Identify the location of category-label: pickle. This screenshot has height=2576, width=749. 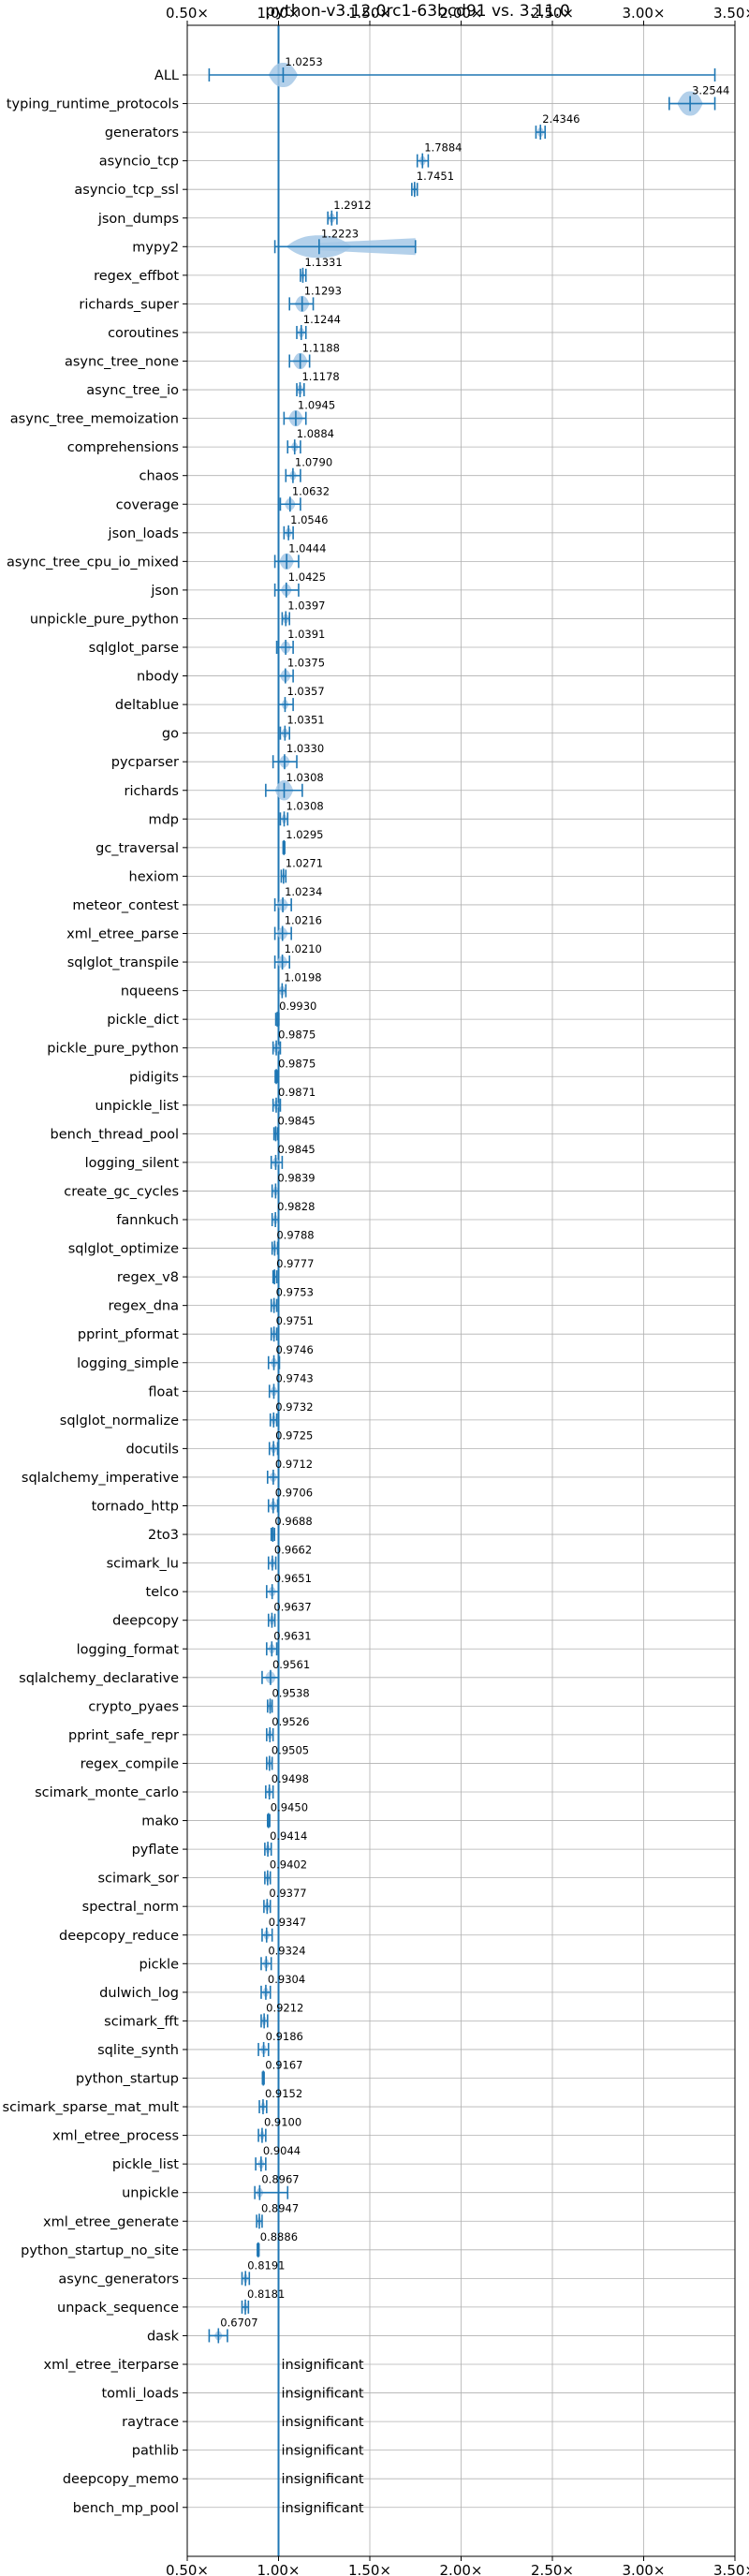
(159, 1964).